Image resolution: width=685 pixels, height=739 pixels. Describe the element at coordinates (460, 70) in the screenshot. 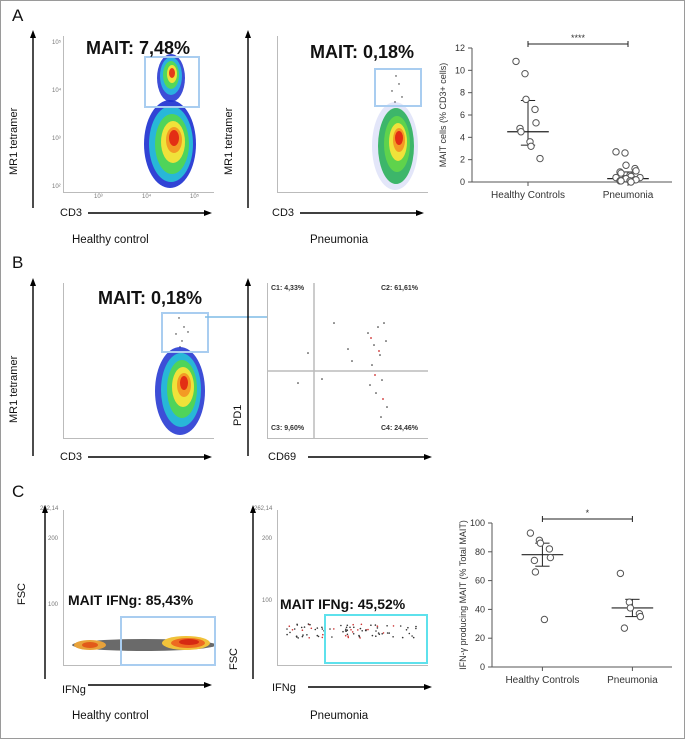

I see `y-tick-label: 10` at that location.